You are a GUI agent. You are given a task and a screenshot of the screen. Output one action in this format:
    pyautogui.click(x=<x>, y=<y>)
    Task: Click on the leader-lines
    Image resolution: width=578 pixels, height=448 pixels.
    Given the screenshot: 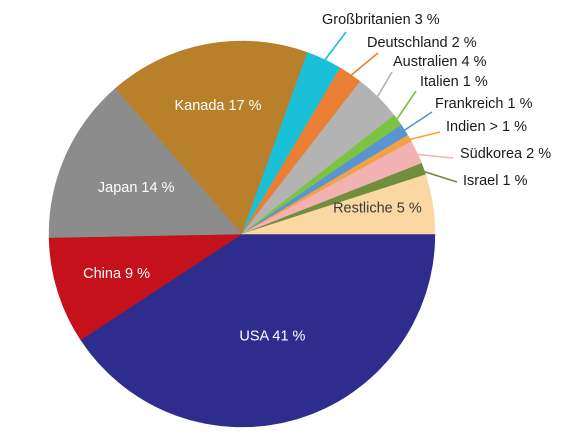 What is the action you would take?
    pyautogui.click(x=389, y=107)
    